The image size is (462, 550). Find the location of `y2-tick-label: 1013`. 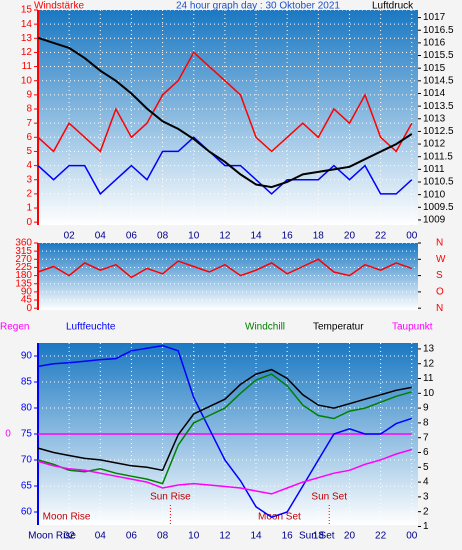

y2-tick-label: 1013 is located at coordinates (434, 118).